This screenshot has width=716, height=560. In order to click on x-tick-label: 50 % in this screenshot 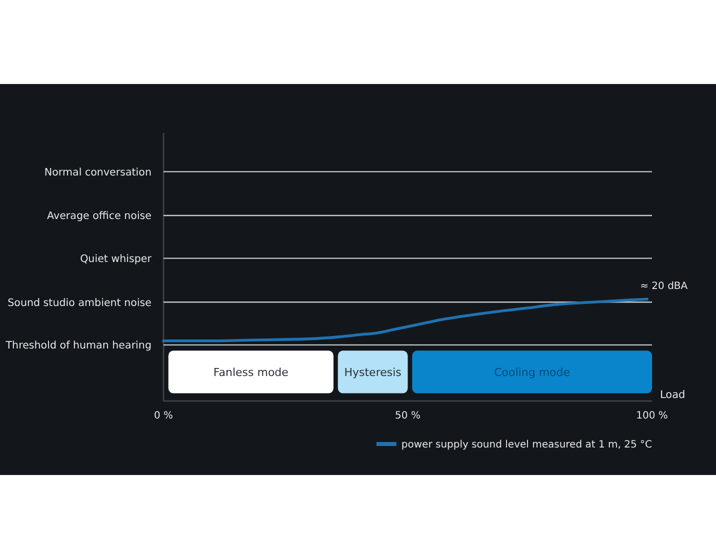, I will do `click(407, 416)`.